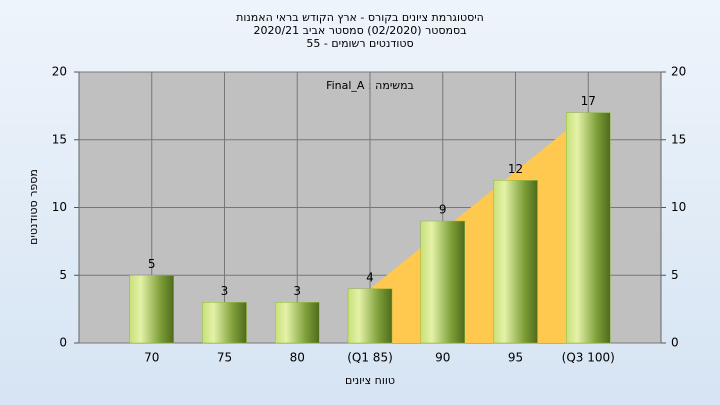  What do you see at coordinates (359, 43) in the screenshot?
I see `chart-subtitle: סטודנטים רשומים - 55` at bounding box center [359, 43].